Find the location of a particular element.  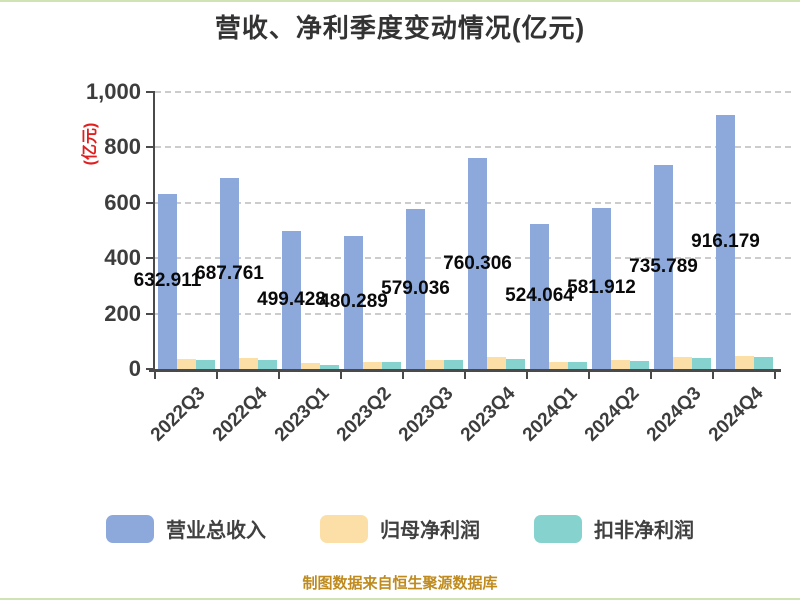

x-tick-label-2023Q1: 2023Q1 is located at coordinates (302, 414).